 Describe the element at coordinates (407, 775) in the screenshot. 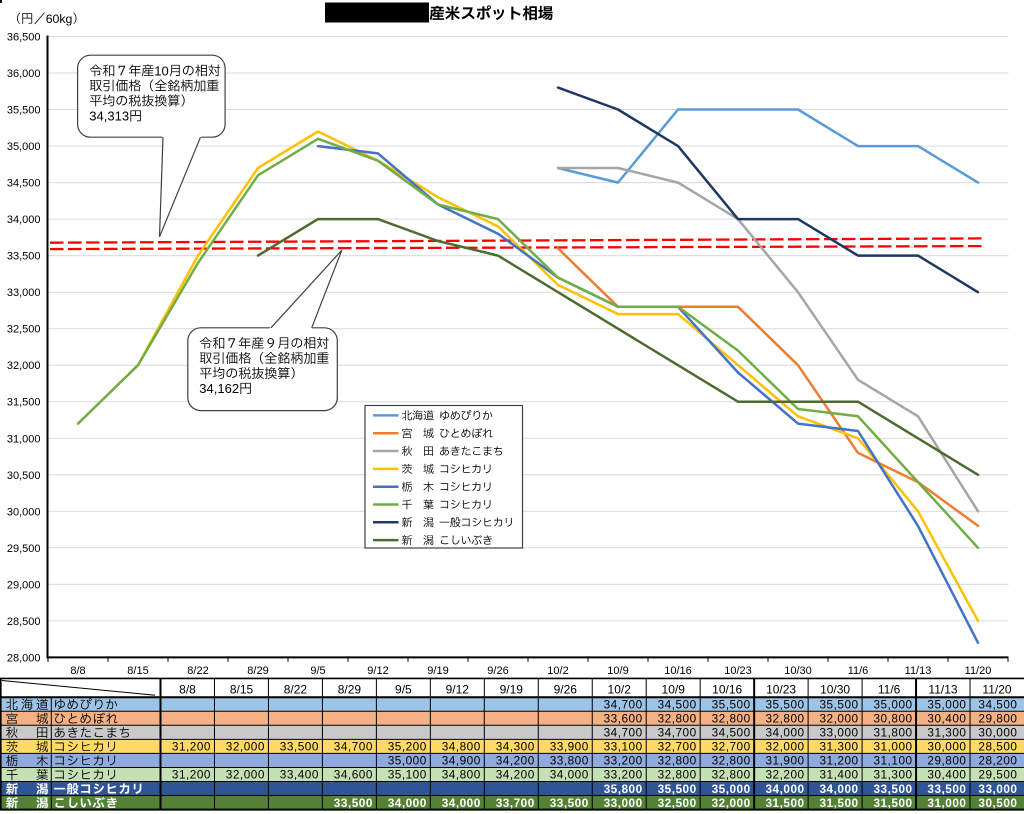

I see `svg-text: 35,100` at that location.